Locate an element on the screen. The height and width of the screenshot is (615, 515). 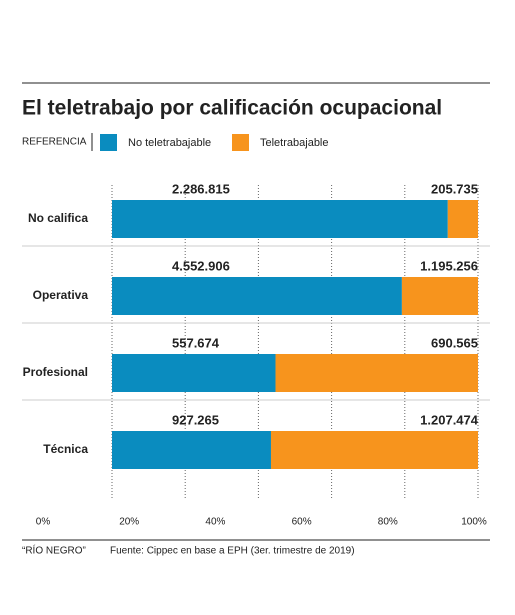
legend-label: Teletrabajable is located at coordinates (294, 143).